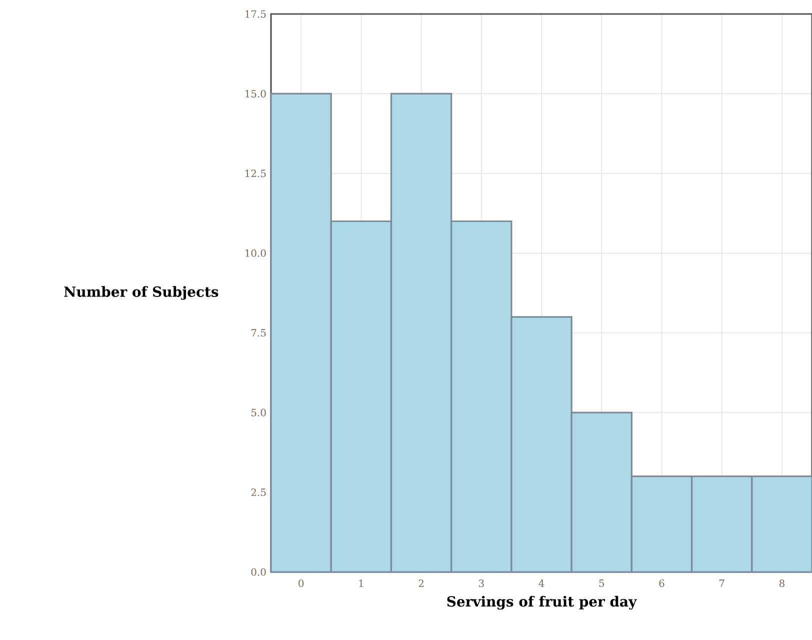  Describe the element at coordinates (722, 583) in the screenshot. I see `x-tick-label: 7` at that location.